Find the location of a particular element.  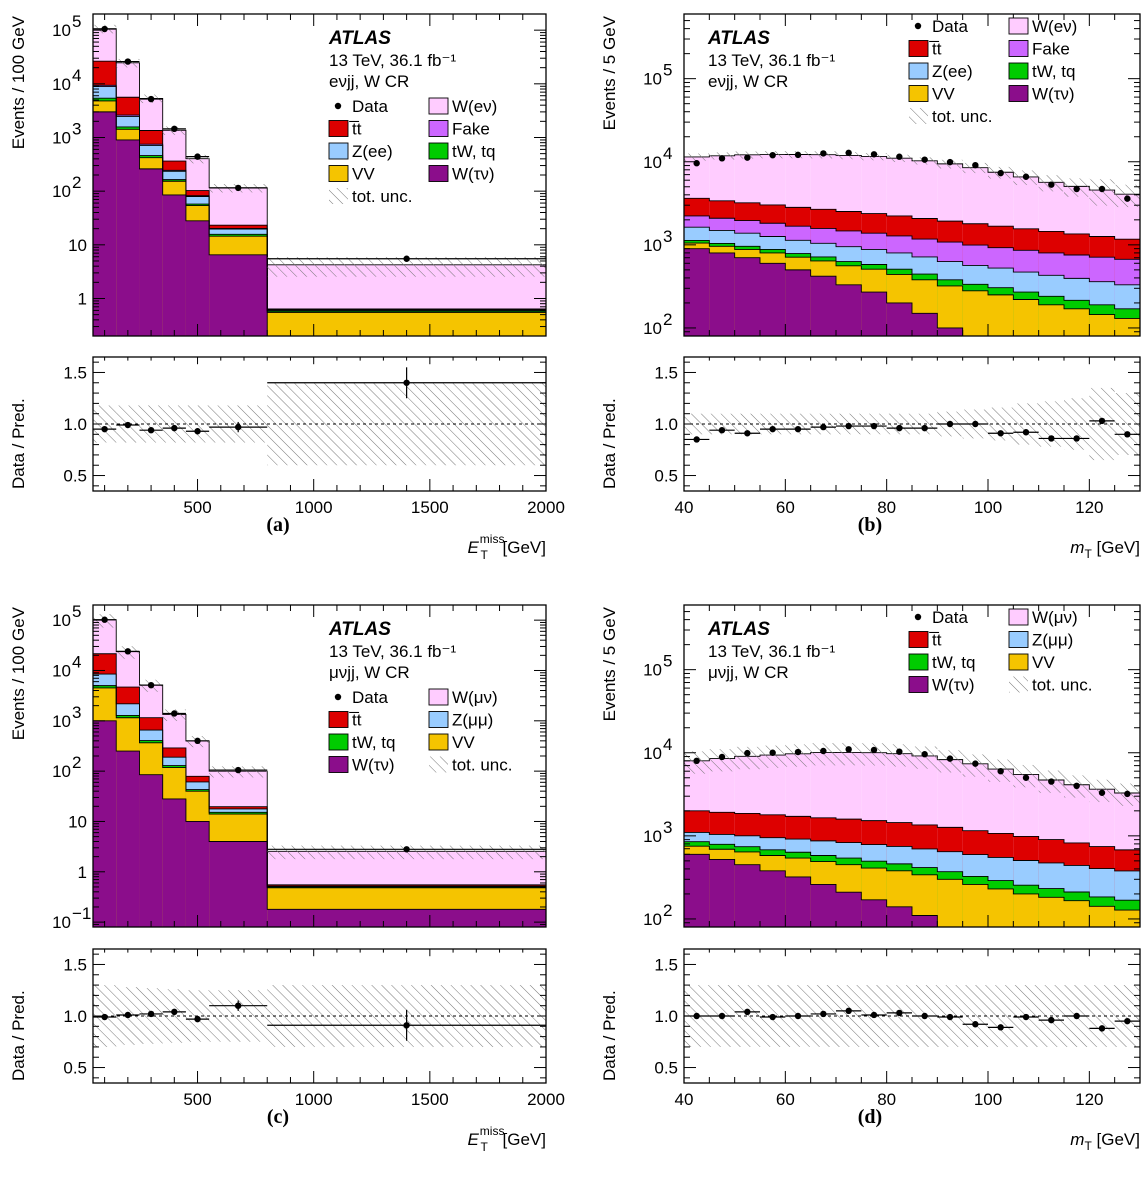

info-line-2: μνjj, W CR is located at coordinates (369, 672).